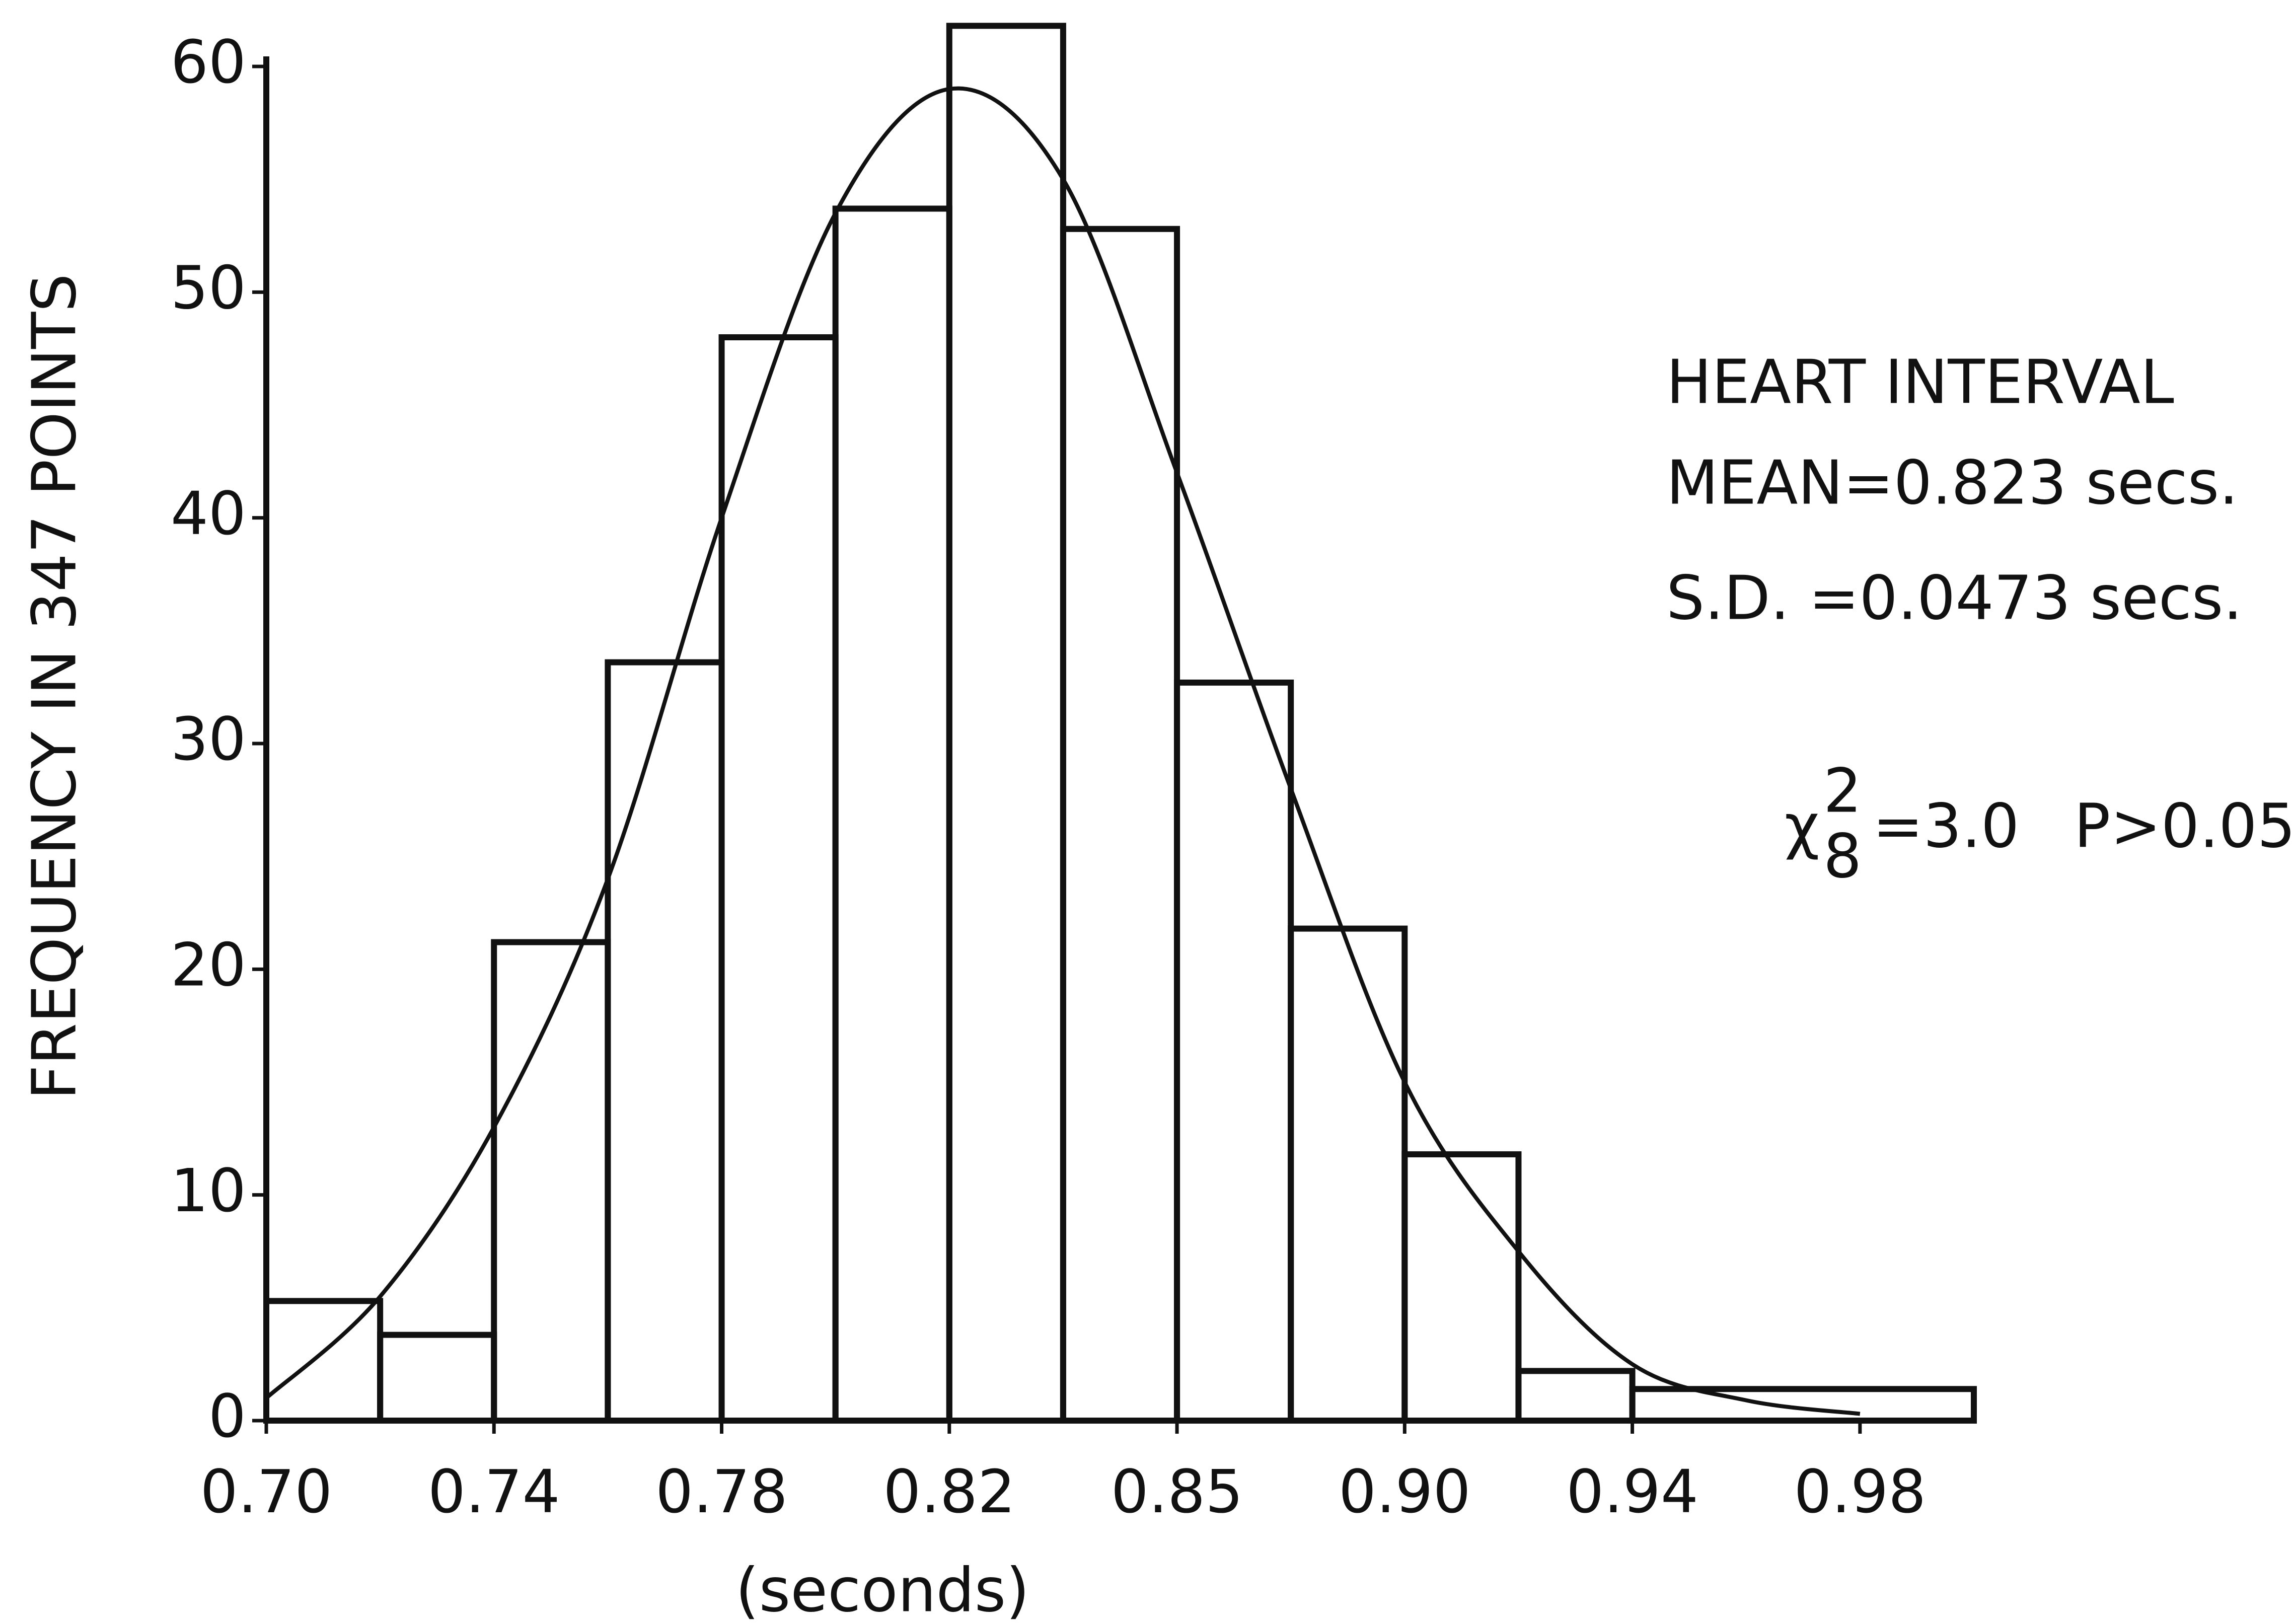 Image resolution: width=2295 pixels, height=1624 pixels. I want to click on annotation: 8, so click(1843, 857).